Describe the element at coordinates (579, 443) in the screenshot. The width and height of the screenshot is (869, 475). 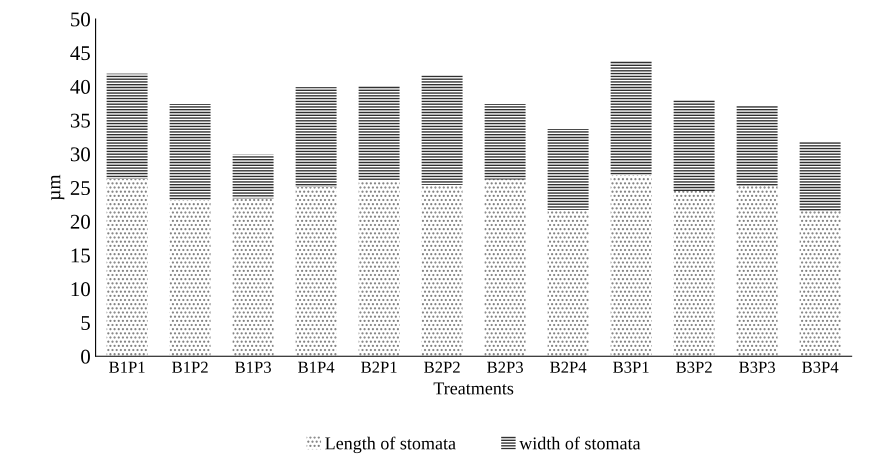
I see `legend-label: width of stomata` at that location.